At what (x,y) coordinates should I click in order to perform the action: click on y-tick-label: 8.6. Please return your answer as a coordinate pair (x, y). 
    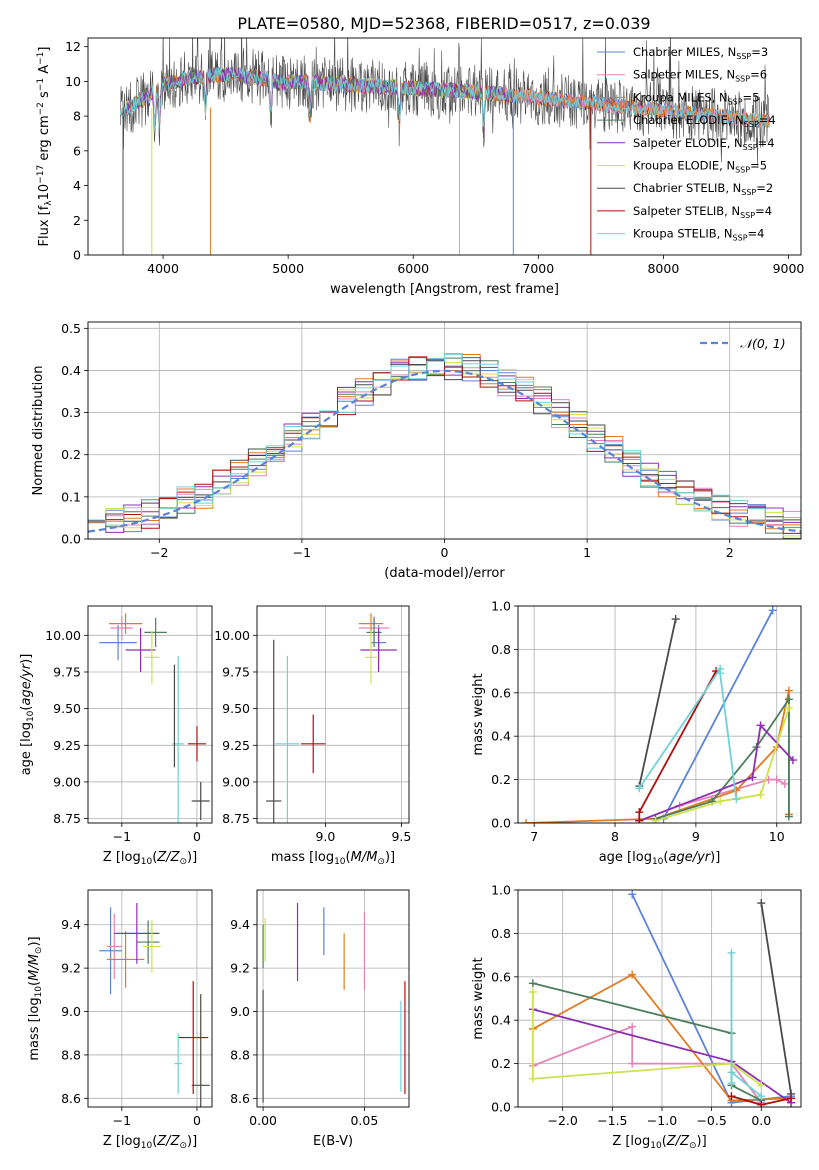
    Looking at the image, I should click on (240, 1098).